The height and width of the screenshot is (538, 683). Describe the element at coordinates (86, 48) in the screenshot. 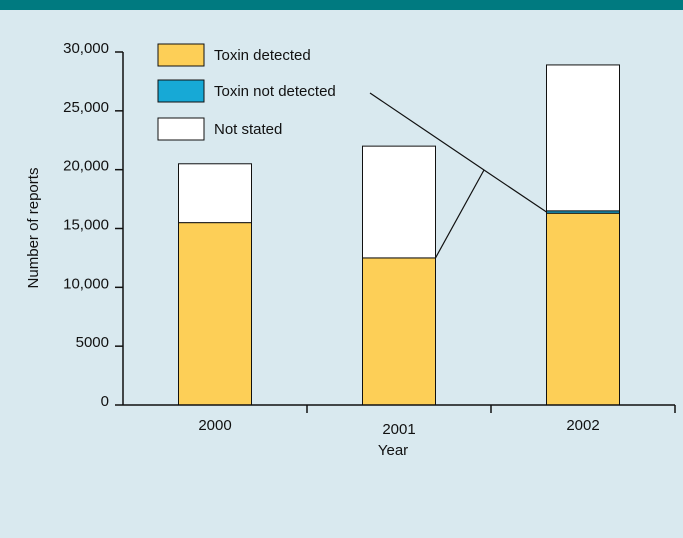

I see `y-tick-label: 30,000` at that location.